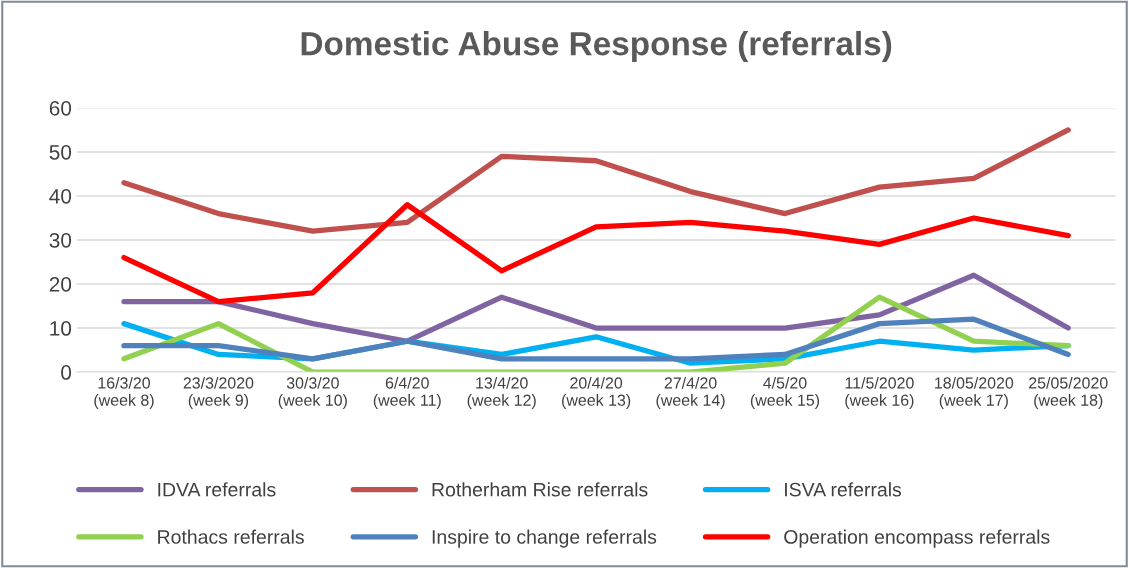  What do you see at coordinates (60, 152) in the screenshot?
I see `y-tick-label: 50` at bounding box center [60, 152].